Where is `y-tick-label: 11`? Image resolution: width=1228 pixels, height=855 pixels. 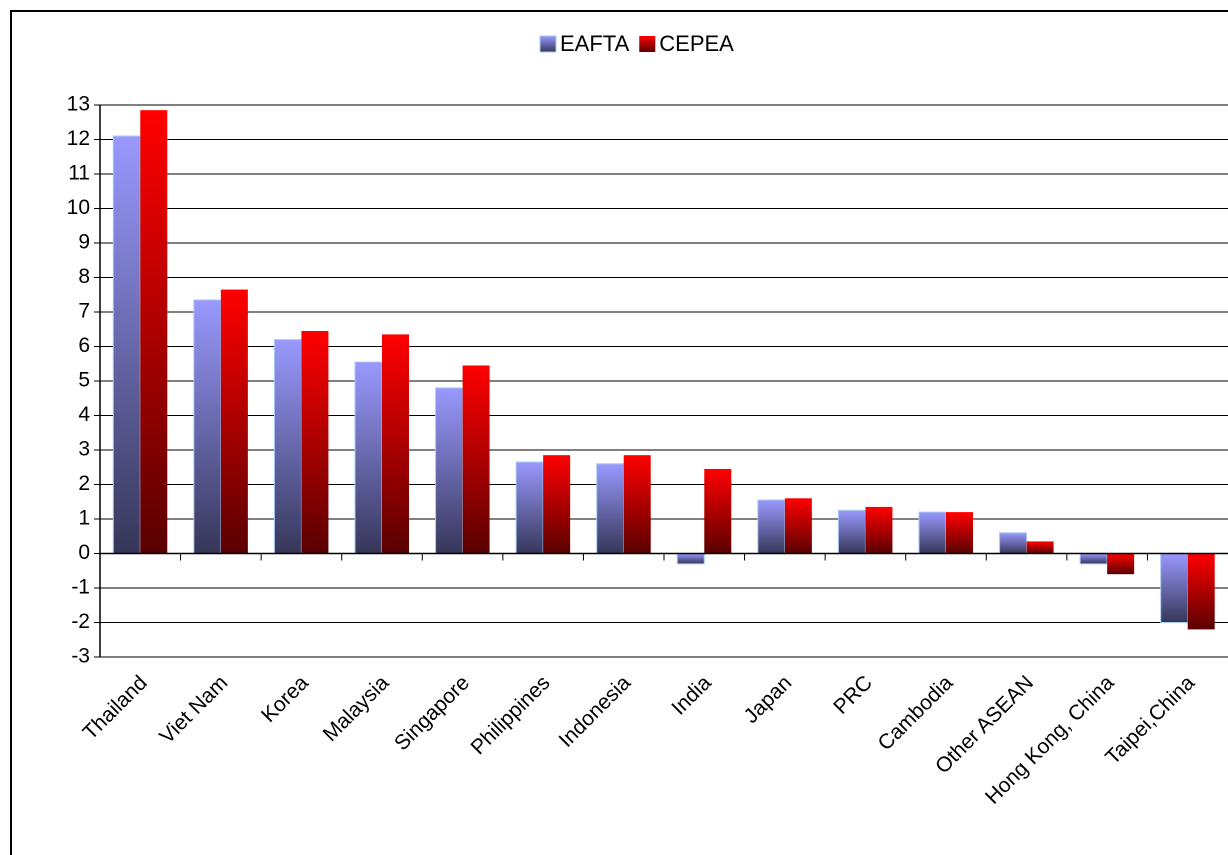
y-tick-label: 11 is located at coordinates (79, 173).